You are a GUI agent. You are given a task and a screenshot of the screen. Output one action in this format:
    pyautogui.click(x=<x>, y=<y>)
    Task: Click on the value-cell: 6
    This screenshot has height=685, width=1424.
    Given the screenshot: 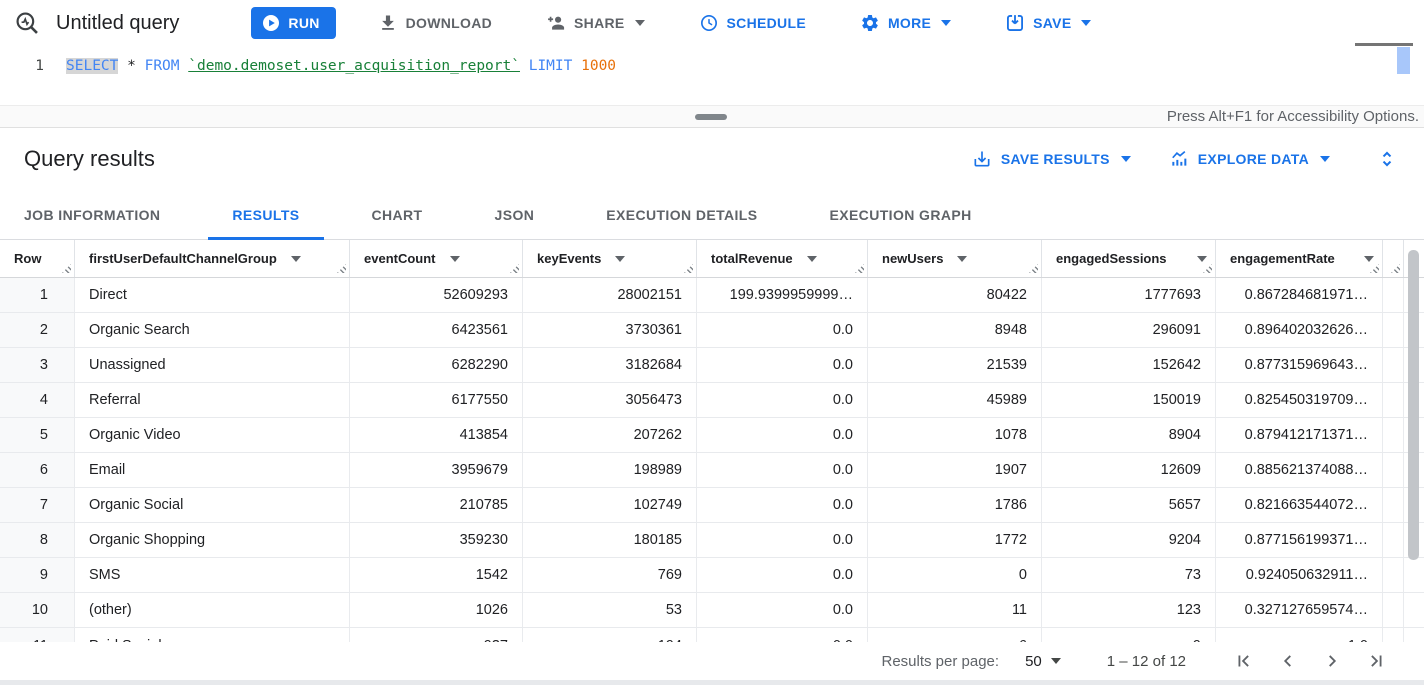 What is the action you would take?
    pyautogui.click(x=955, y=635)
    